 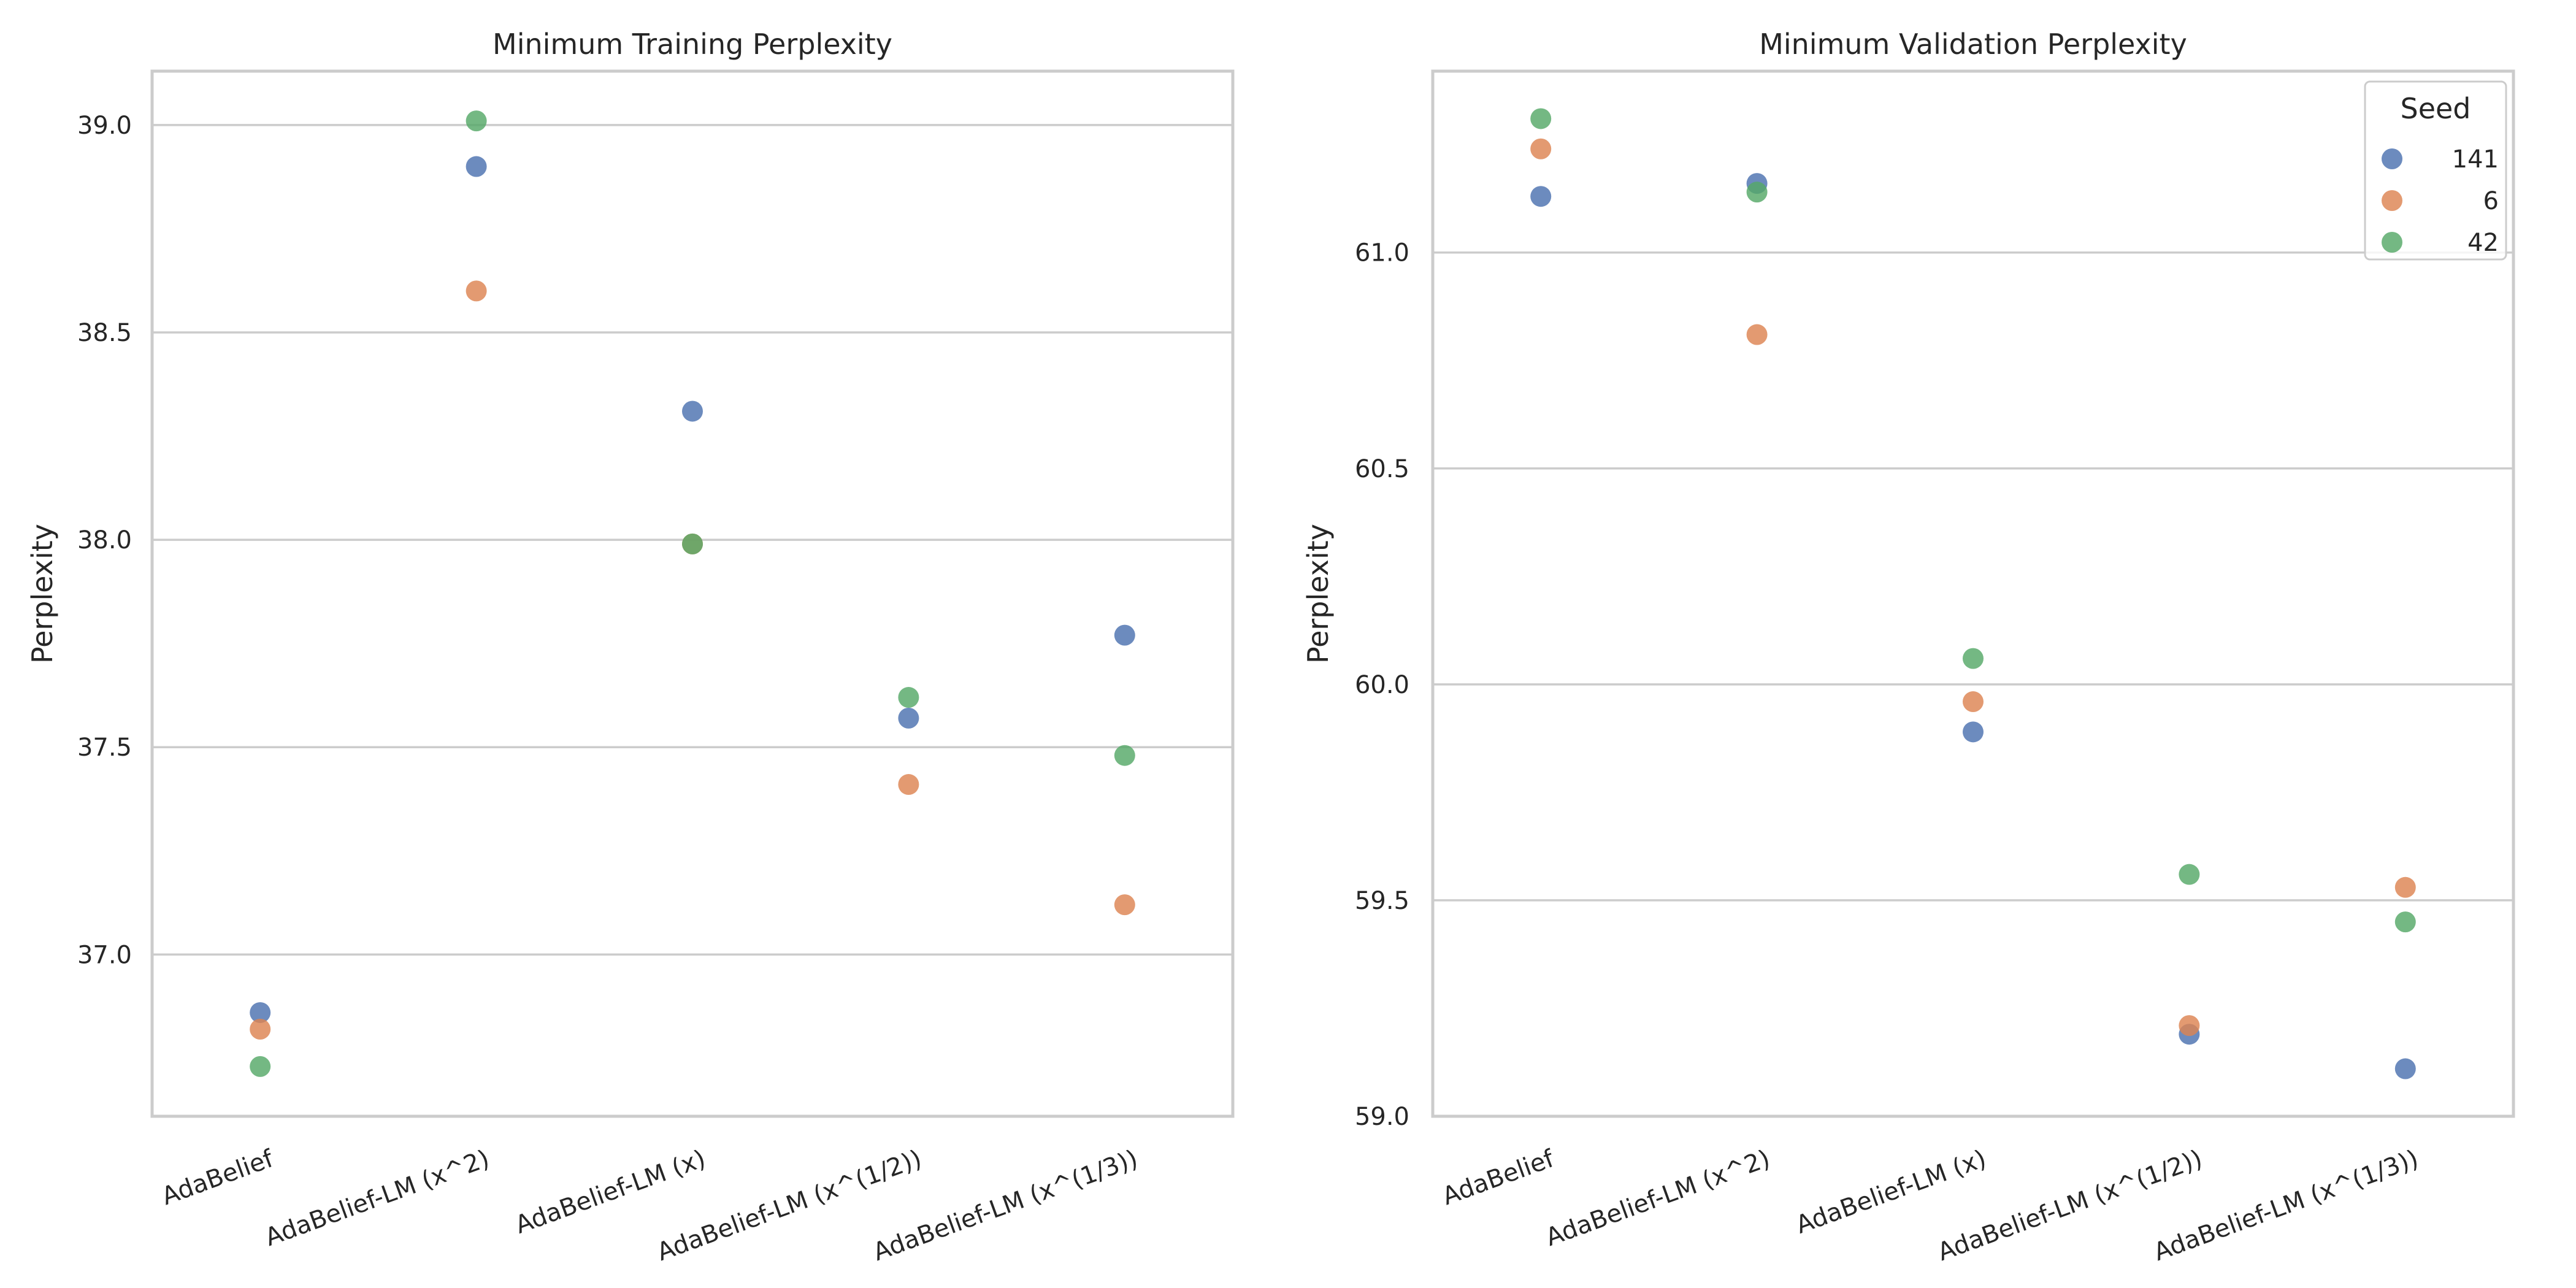 What do you see at coordinates (1382, 253) in the screenshot?
I see `y-tick-label: 61.0` at bounding box center [1382, 253].